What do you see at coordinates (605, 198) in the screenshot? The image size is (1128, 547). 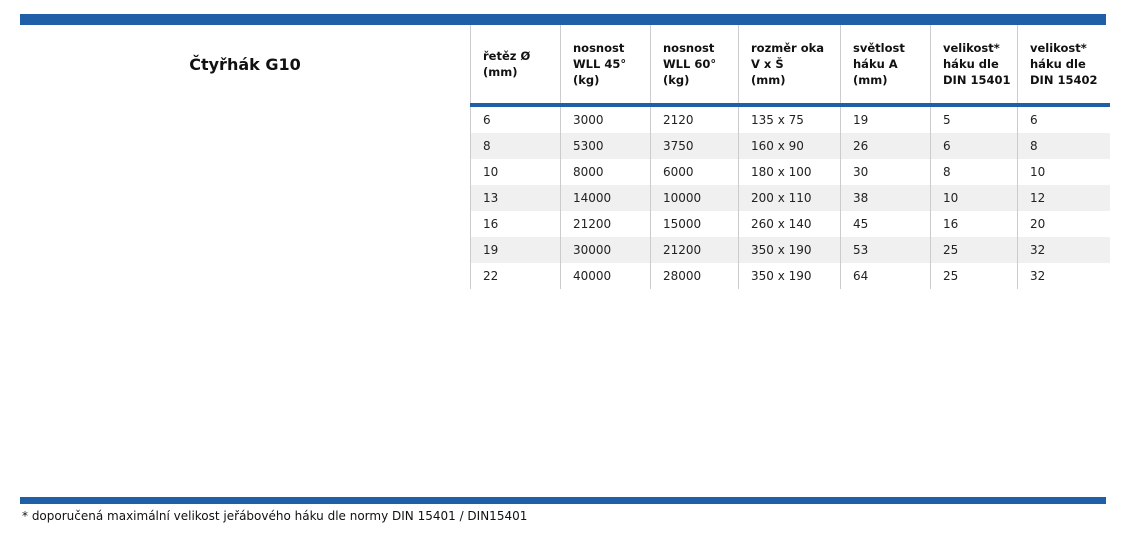 I see `table-cell: 14000` at bounding box center [605, 198].